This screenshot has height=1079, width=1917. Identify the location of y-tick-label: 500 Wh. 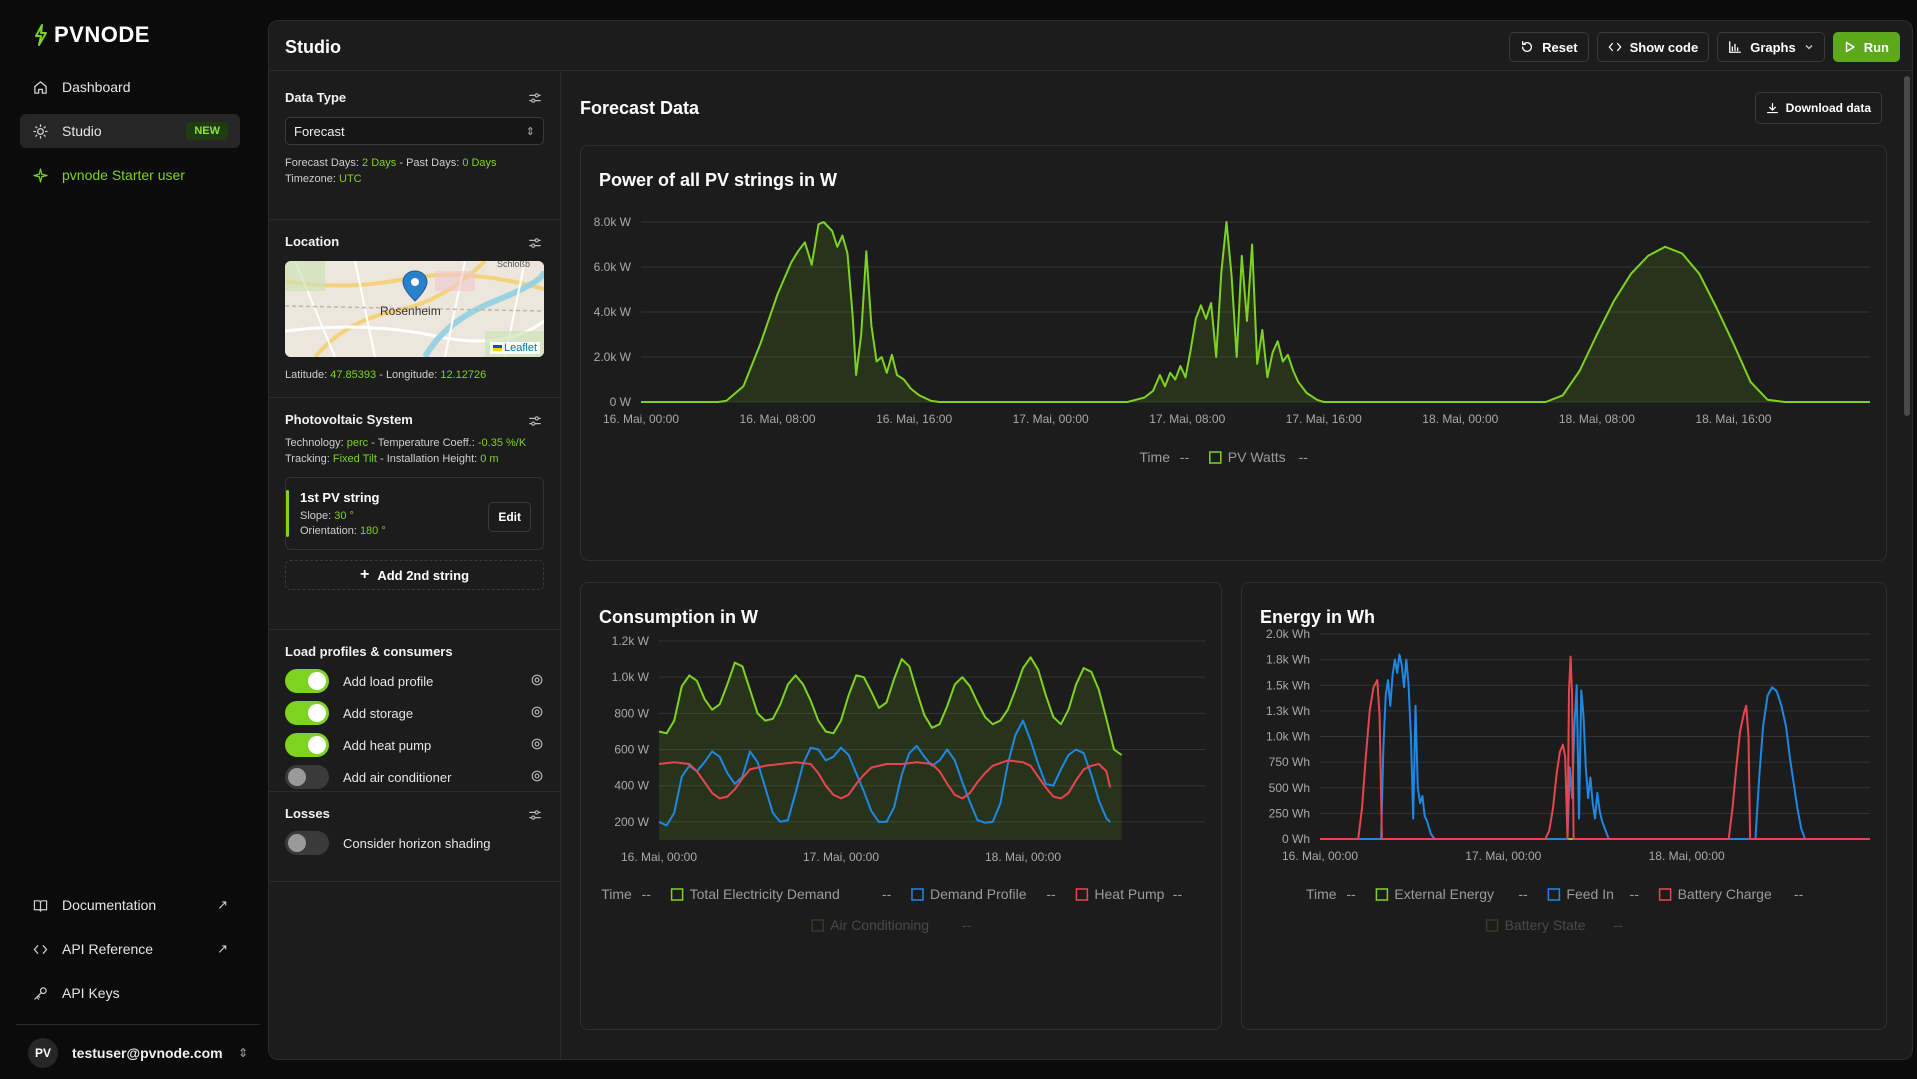
(1289, 788).